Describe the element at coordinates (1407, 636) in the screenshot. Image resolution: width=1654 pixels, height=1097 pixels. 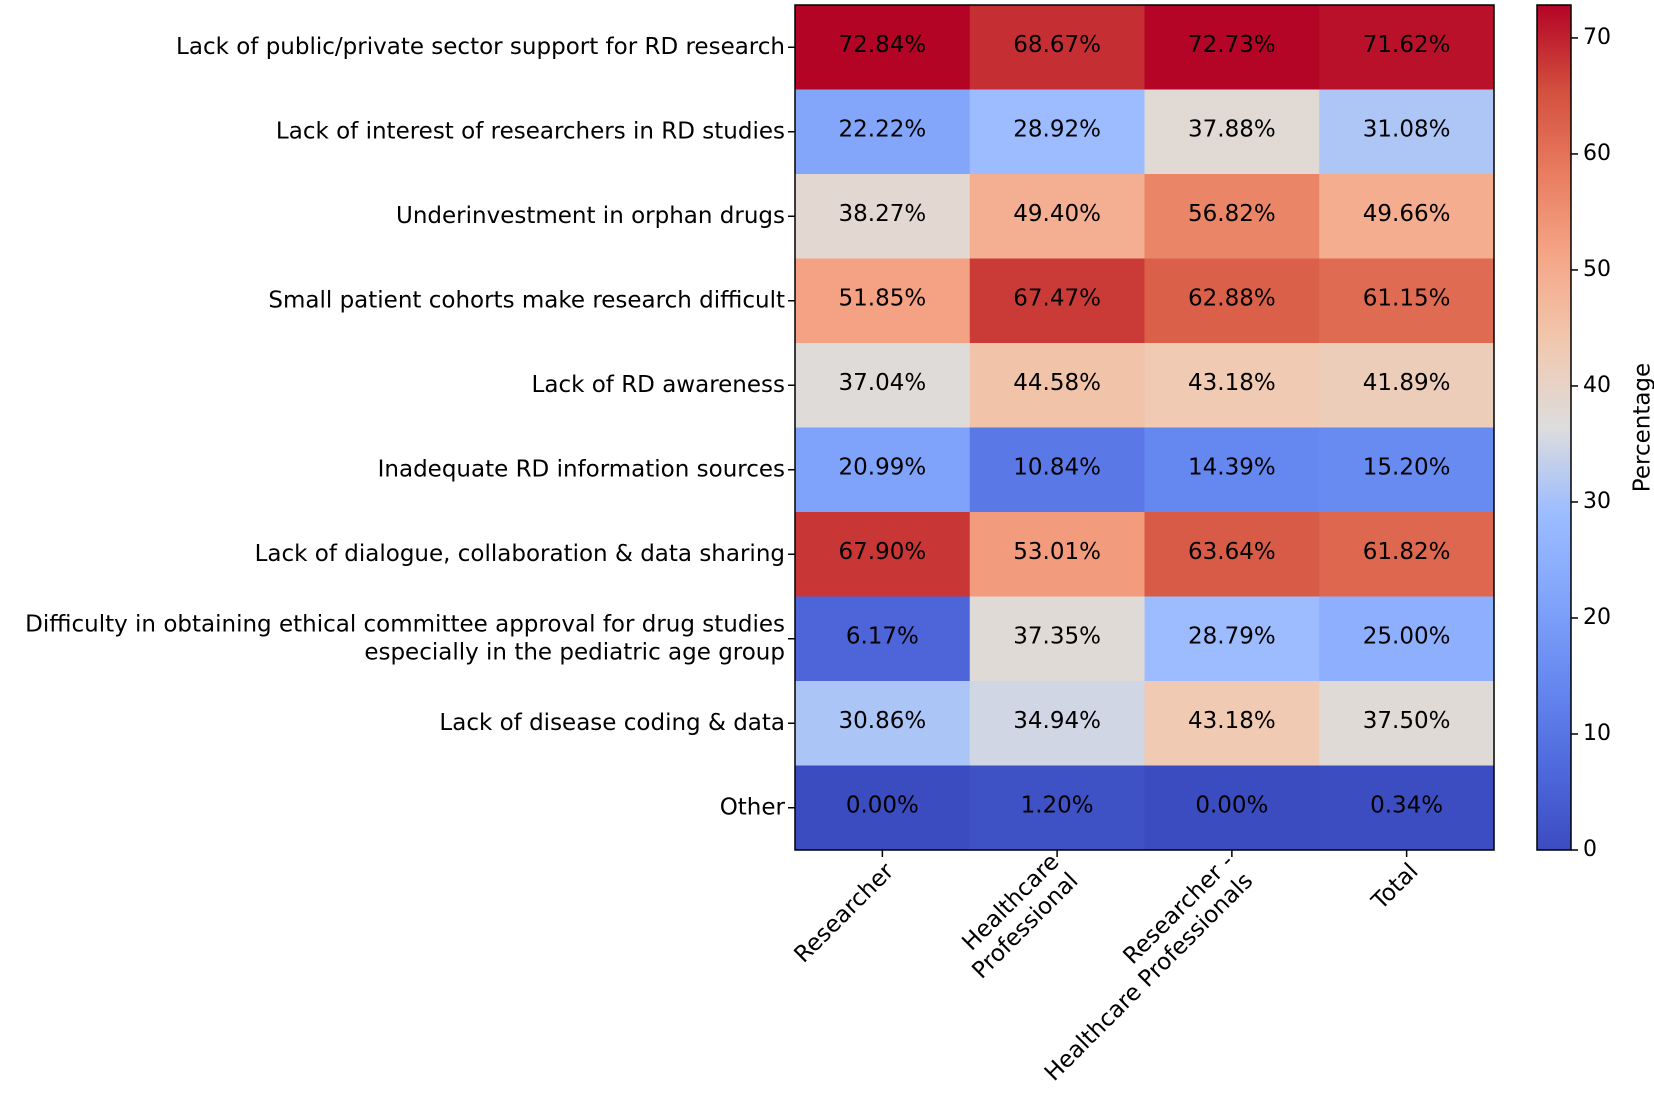
I see `cell-value-label: 25.00%` at that location.